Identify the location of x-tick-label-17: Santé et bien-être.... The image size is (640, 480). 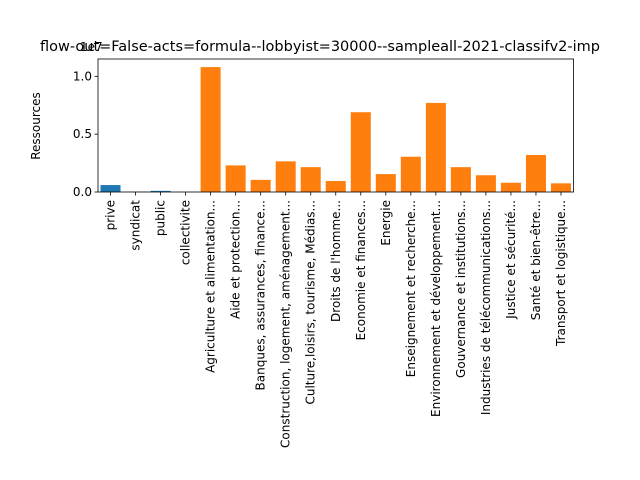
(536, 260).